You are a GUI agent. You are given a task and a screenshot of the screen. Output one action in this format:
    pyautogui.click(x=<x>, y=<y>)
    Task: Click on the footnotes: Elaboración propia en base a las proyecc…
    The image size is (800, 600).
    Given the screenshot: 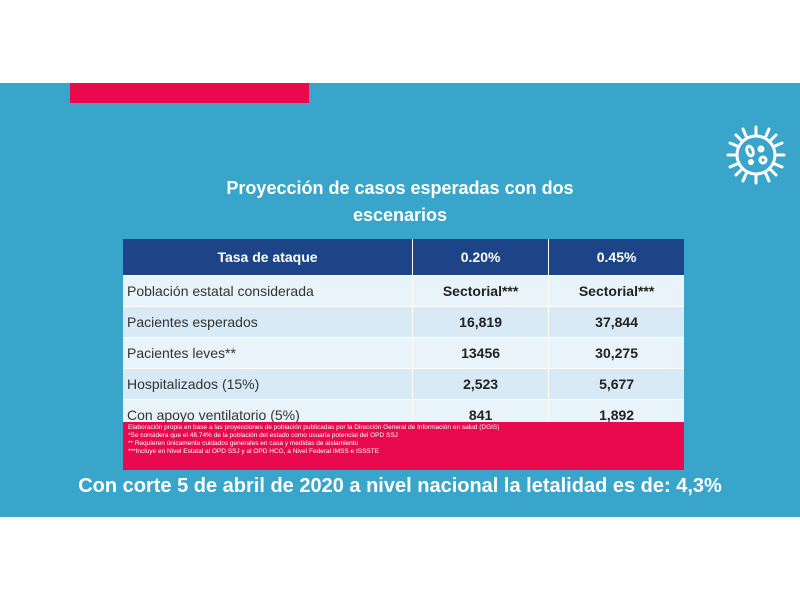 What is the action you would take?
    pyautogui.click(x=403, y=446)
    